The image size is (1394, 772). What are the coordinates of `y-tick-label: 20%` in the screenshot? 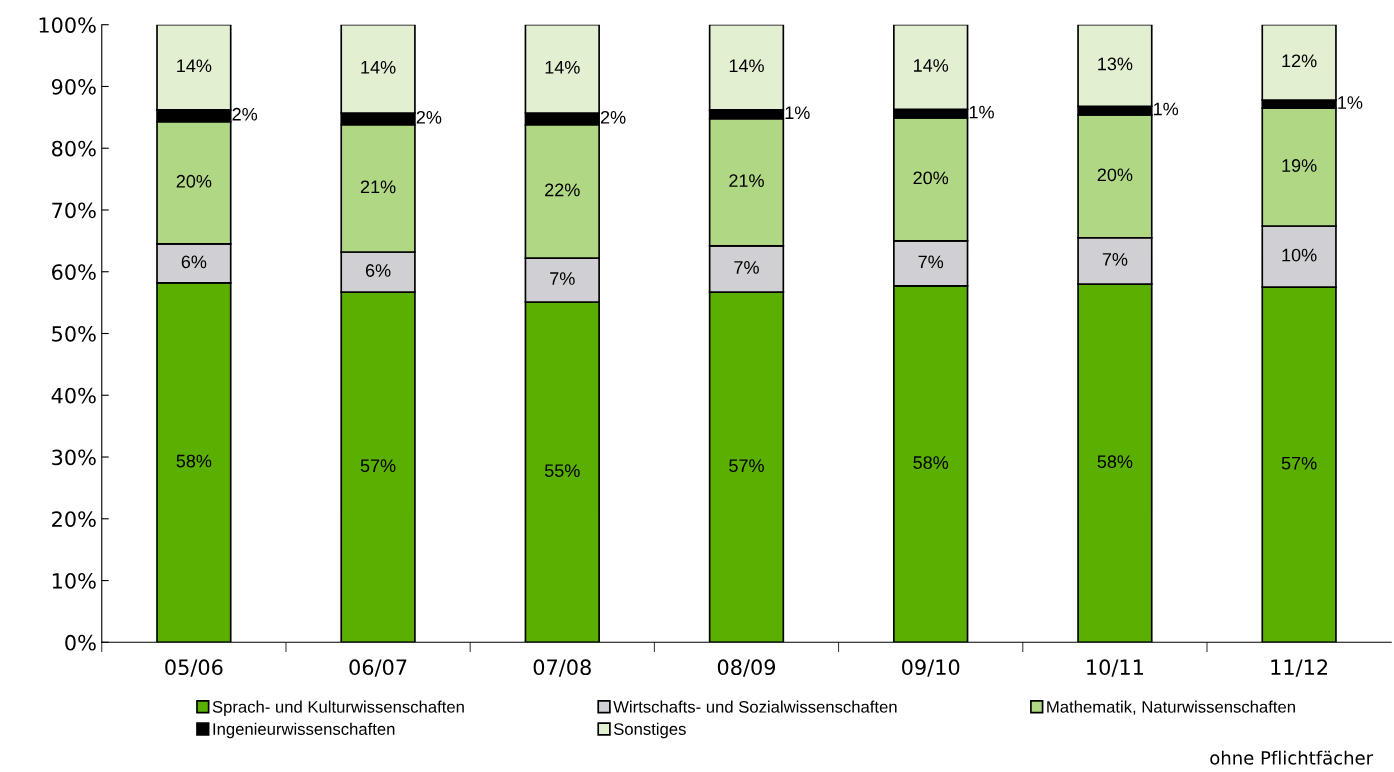 It's located at (74, 519).